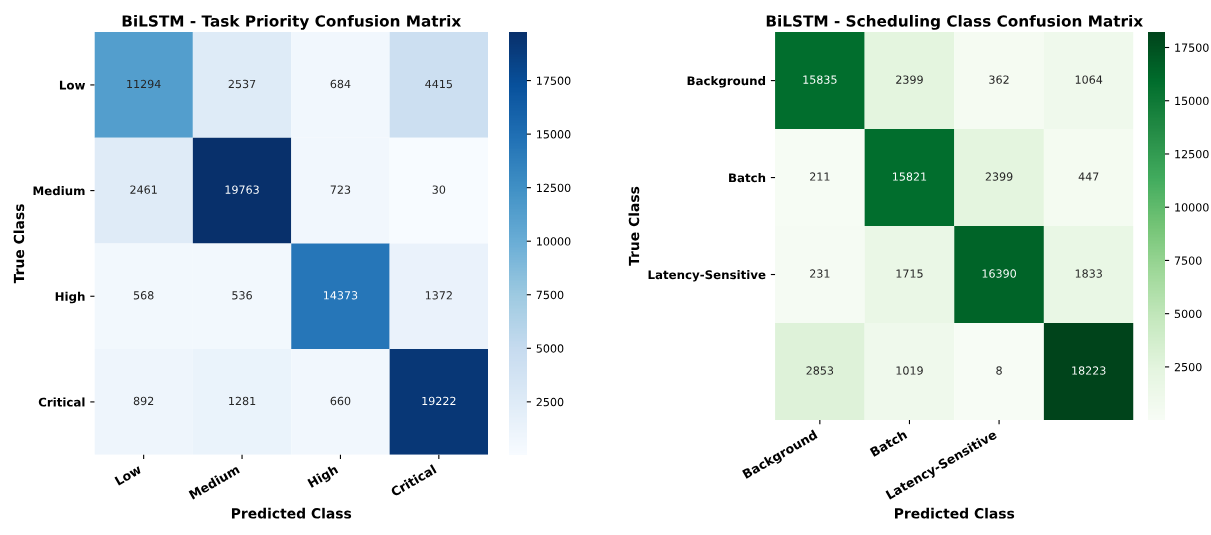  I want to click on y-tick-label: High, so click(70, 297).